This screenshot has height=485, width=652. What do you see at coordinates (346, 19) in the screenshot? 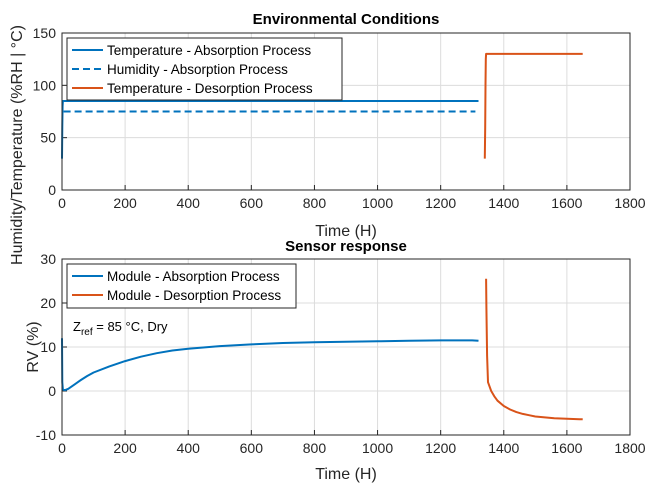
I see `chart-title: Environmental Conditions` at bounding box center [346, 19].